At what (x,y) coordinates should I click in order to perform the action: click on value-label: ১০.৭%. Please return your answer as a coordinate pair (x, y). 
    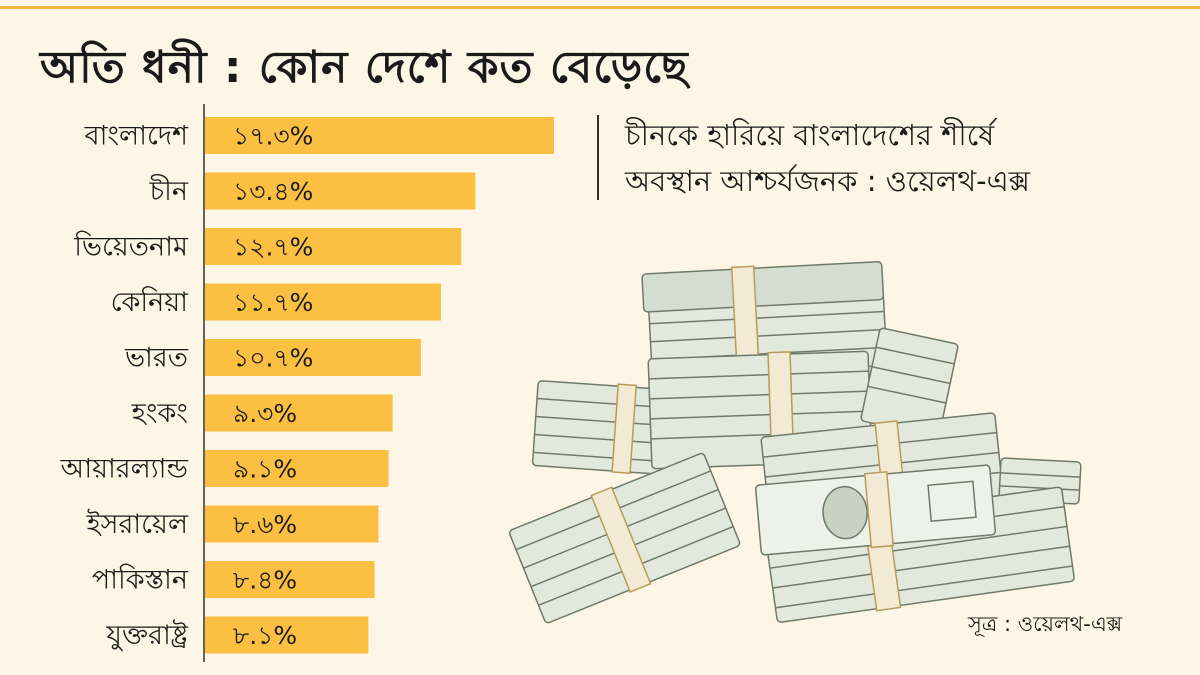
    Looking at the image, I should click on (273, 358).